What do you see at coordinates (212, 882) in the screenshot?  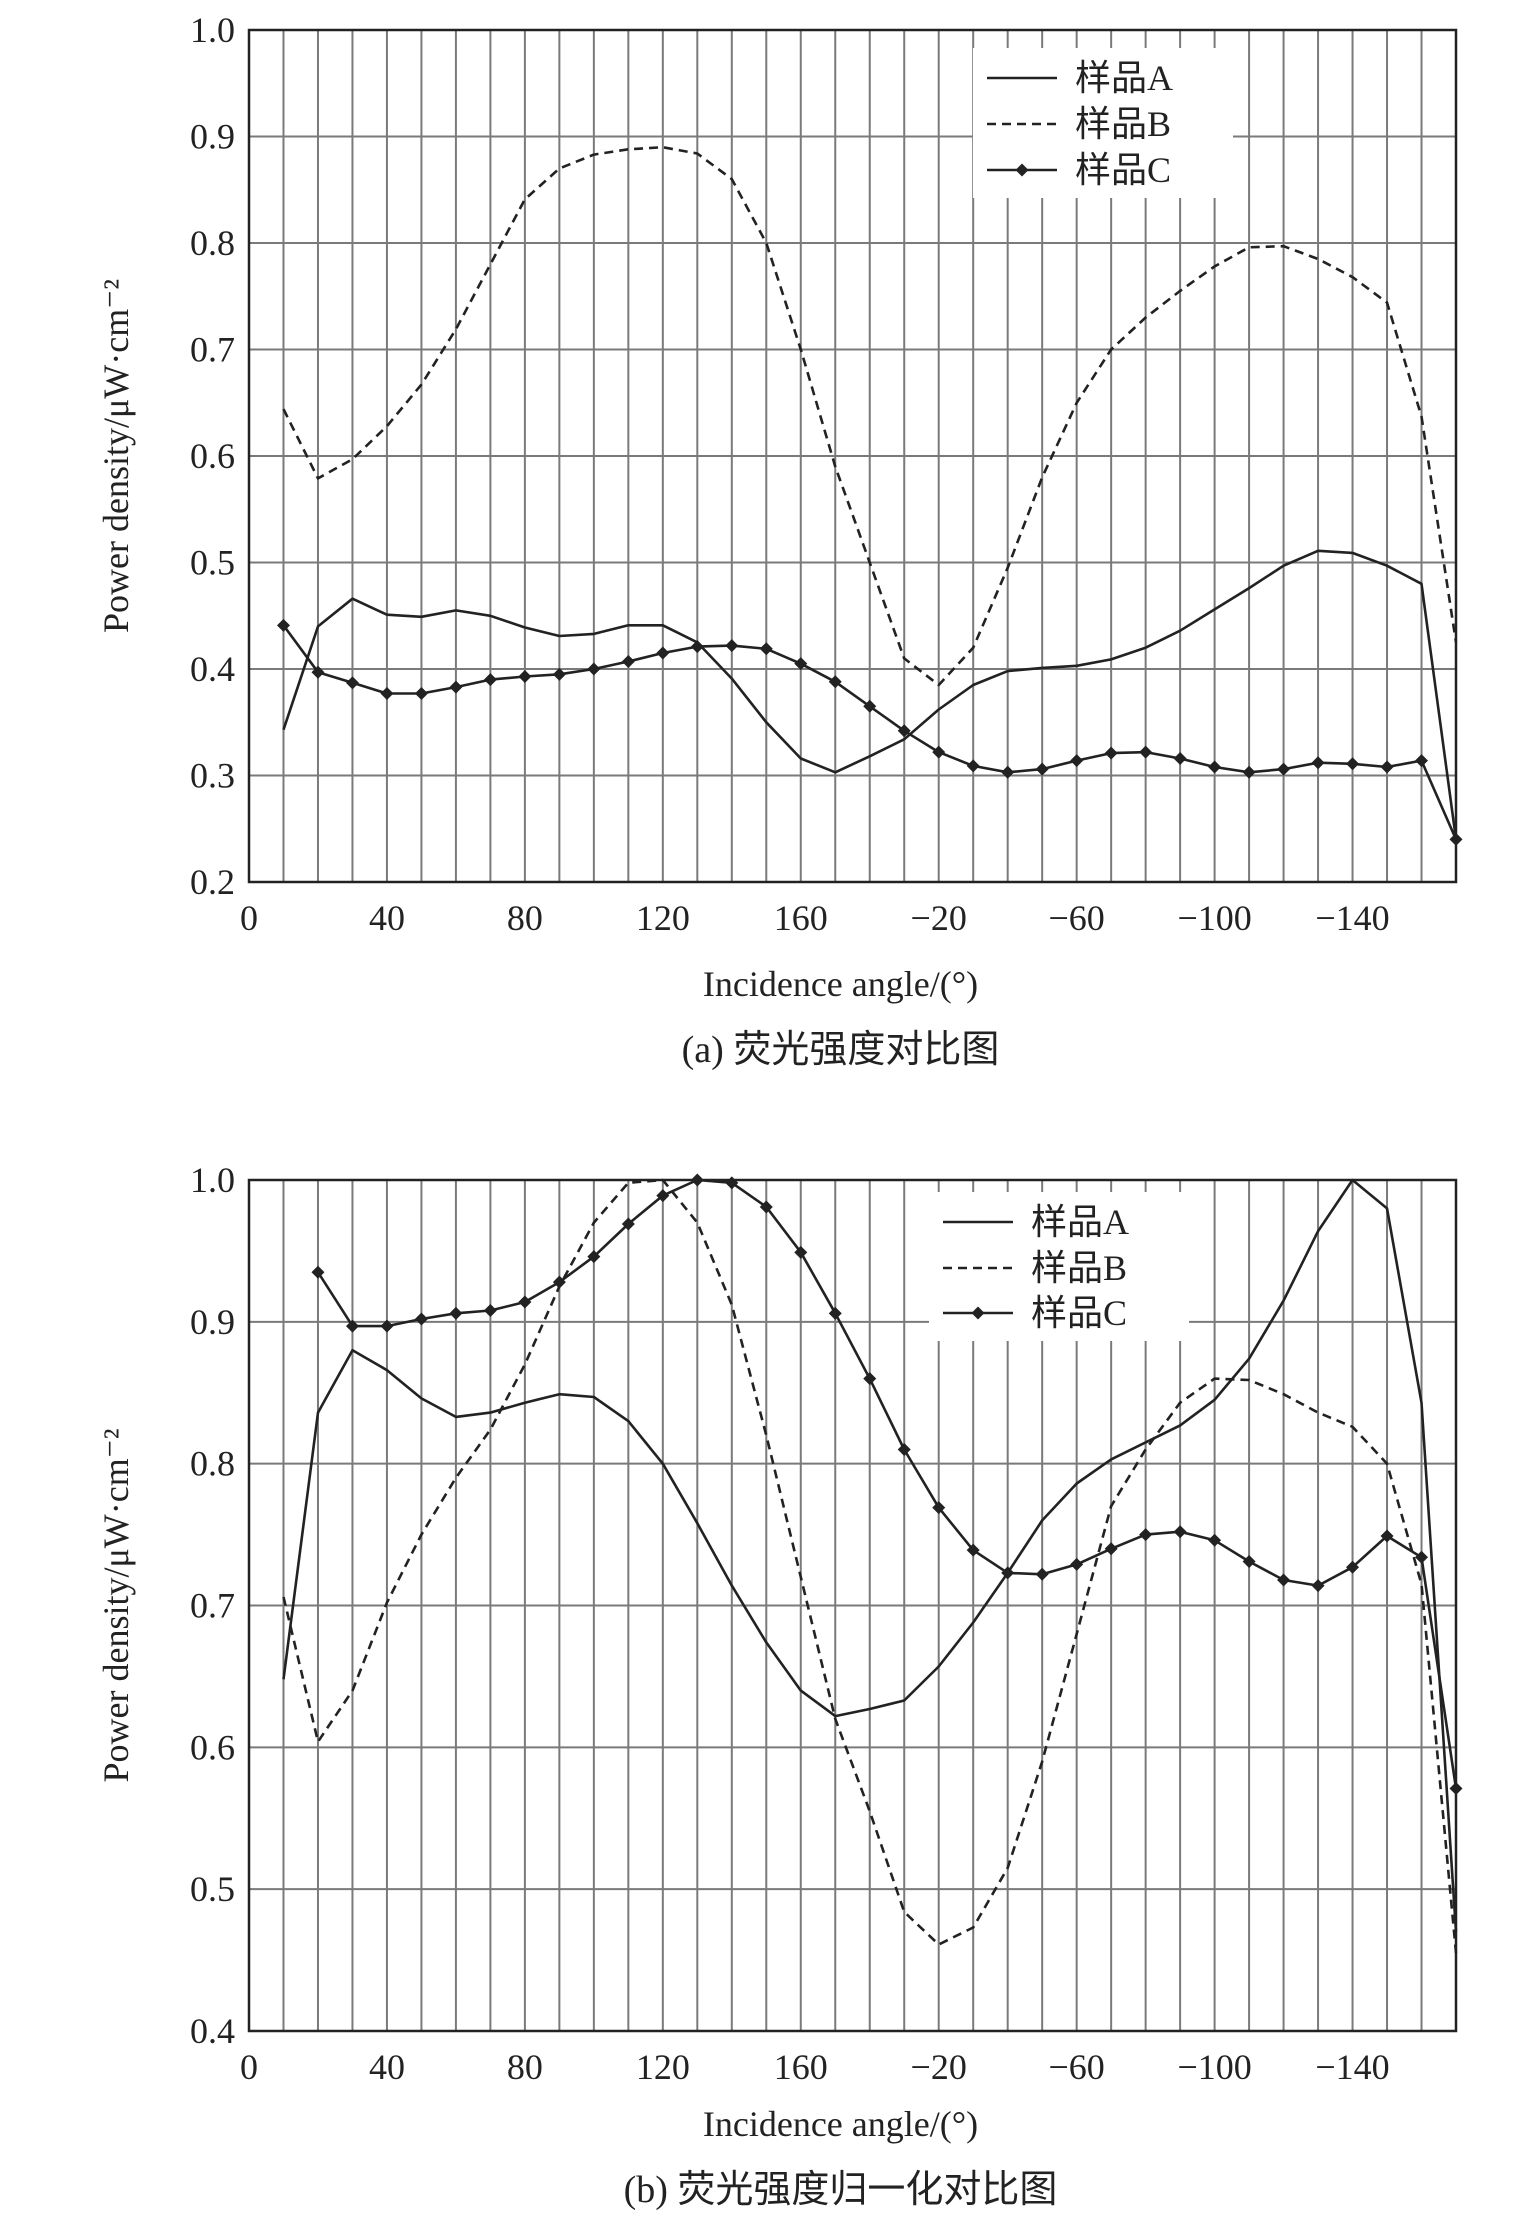 I see `y-tick-label: 0.2` at bounding box center [212, 882].